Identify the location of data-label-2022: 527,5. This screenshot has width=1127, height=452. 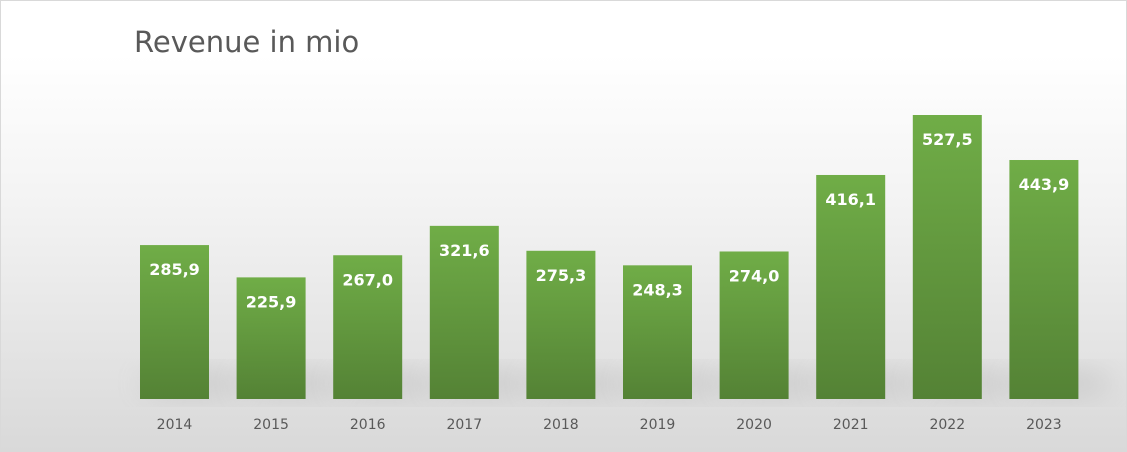
(947, 139).